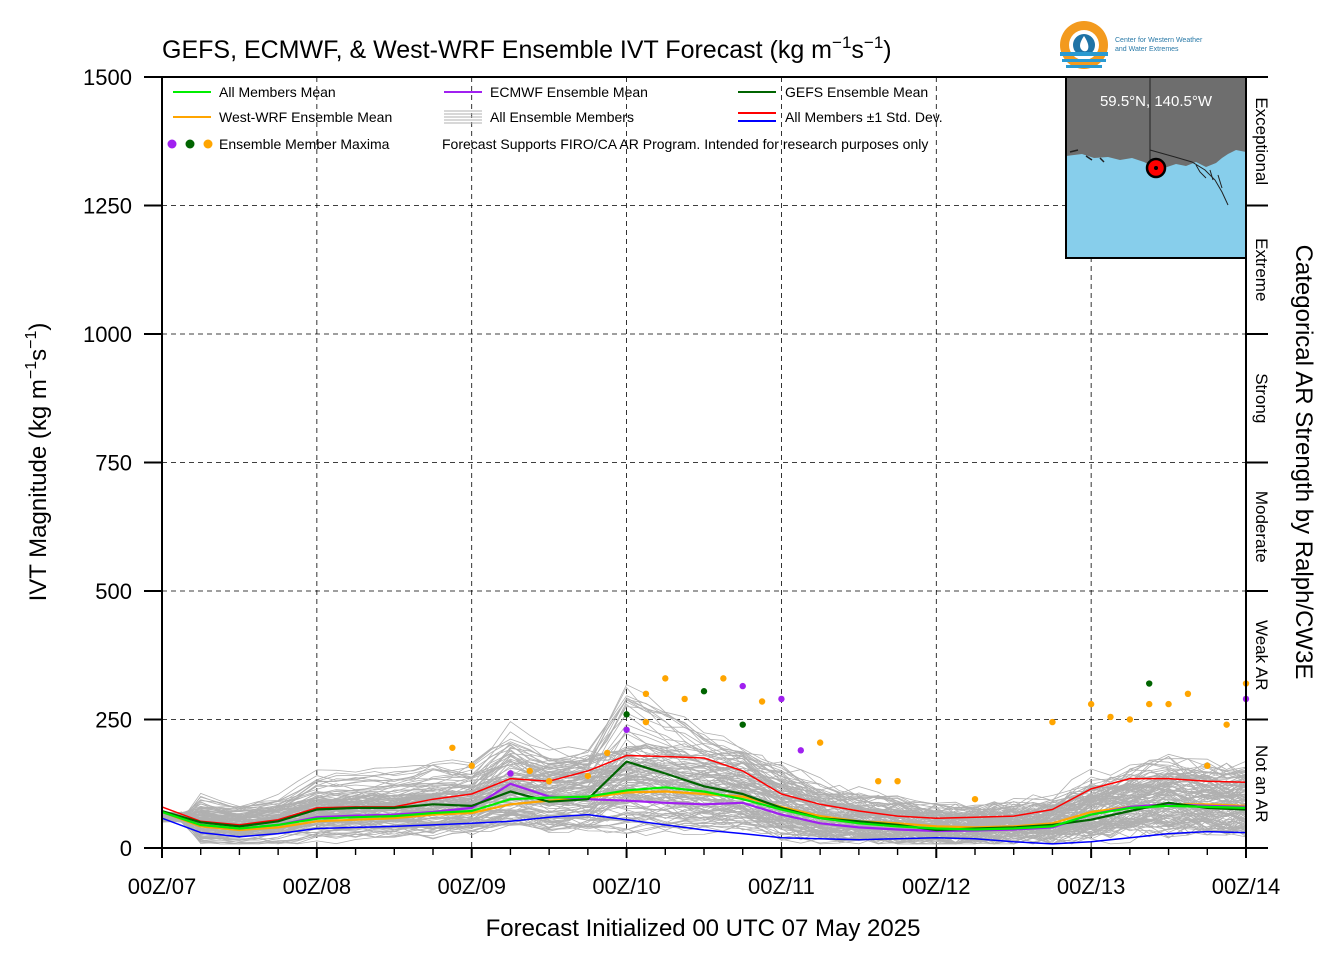 The width and height of the screenshot is (1336, 962). Describe the element at coordinates (781, 886) in the screenshot. I see `x-tick-label: 00Z/11` at that location.